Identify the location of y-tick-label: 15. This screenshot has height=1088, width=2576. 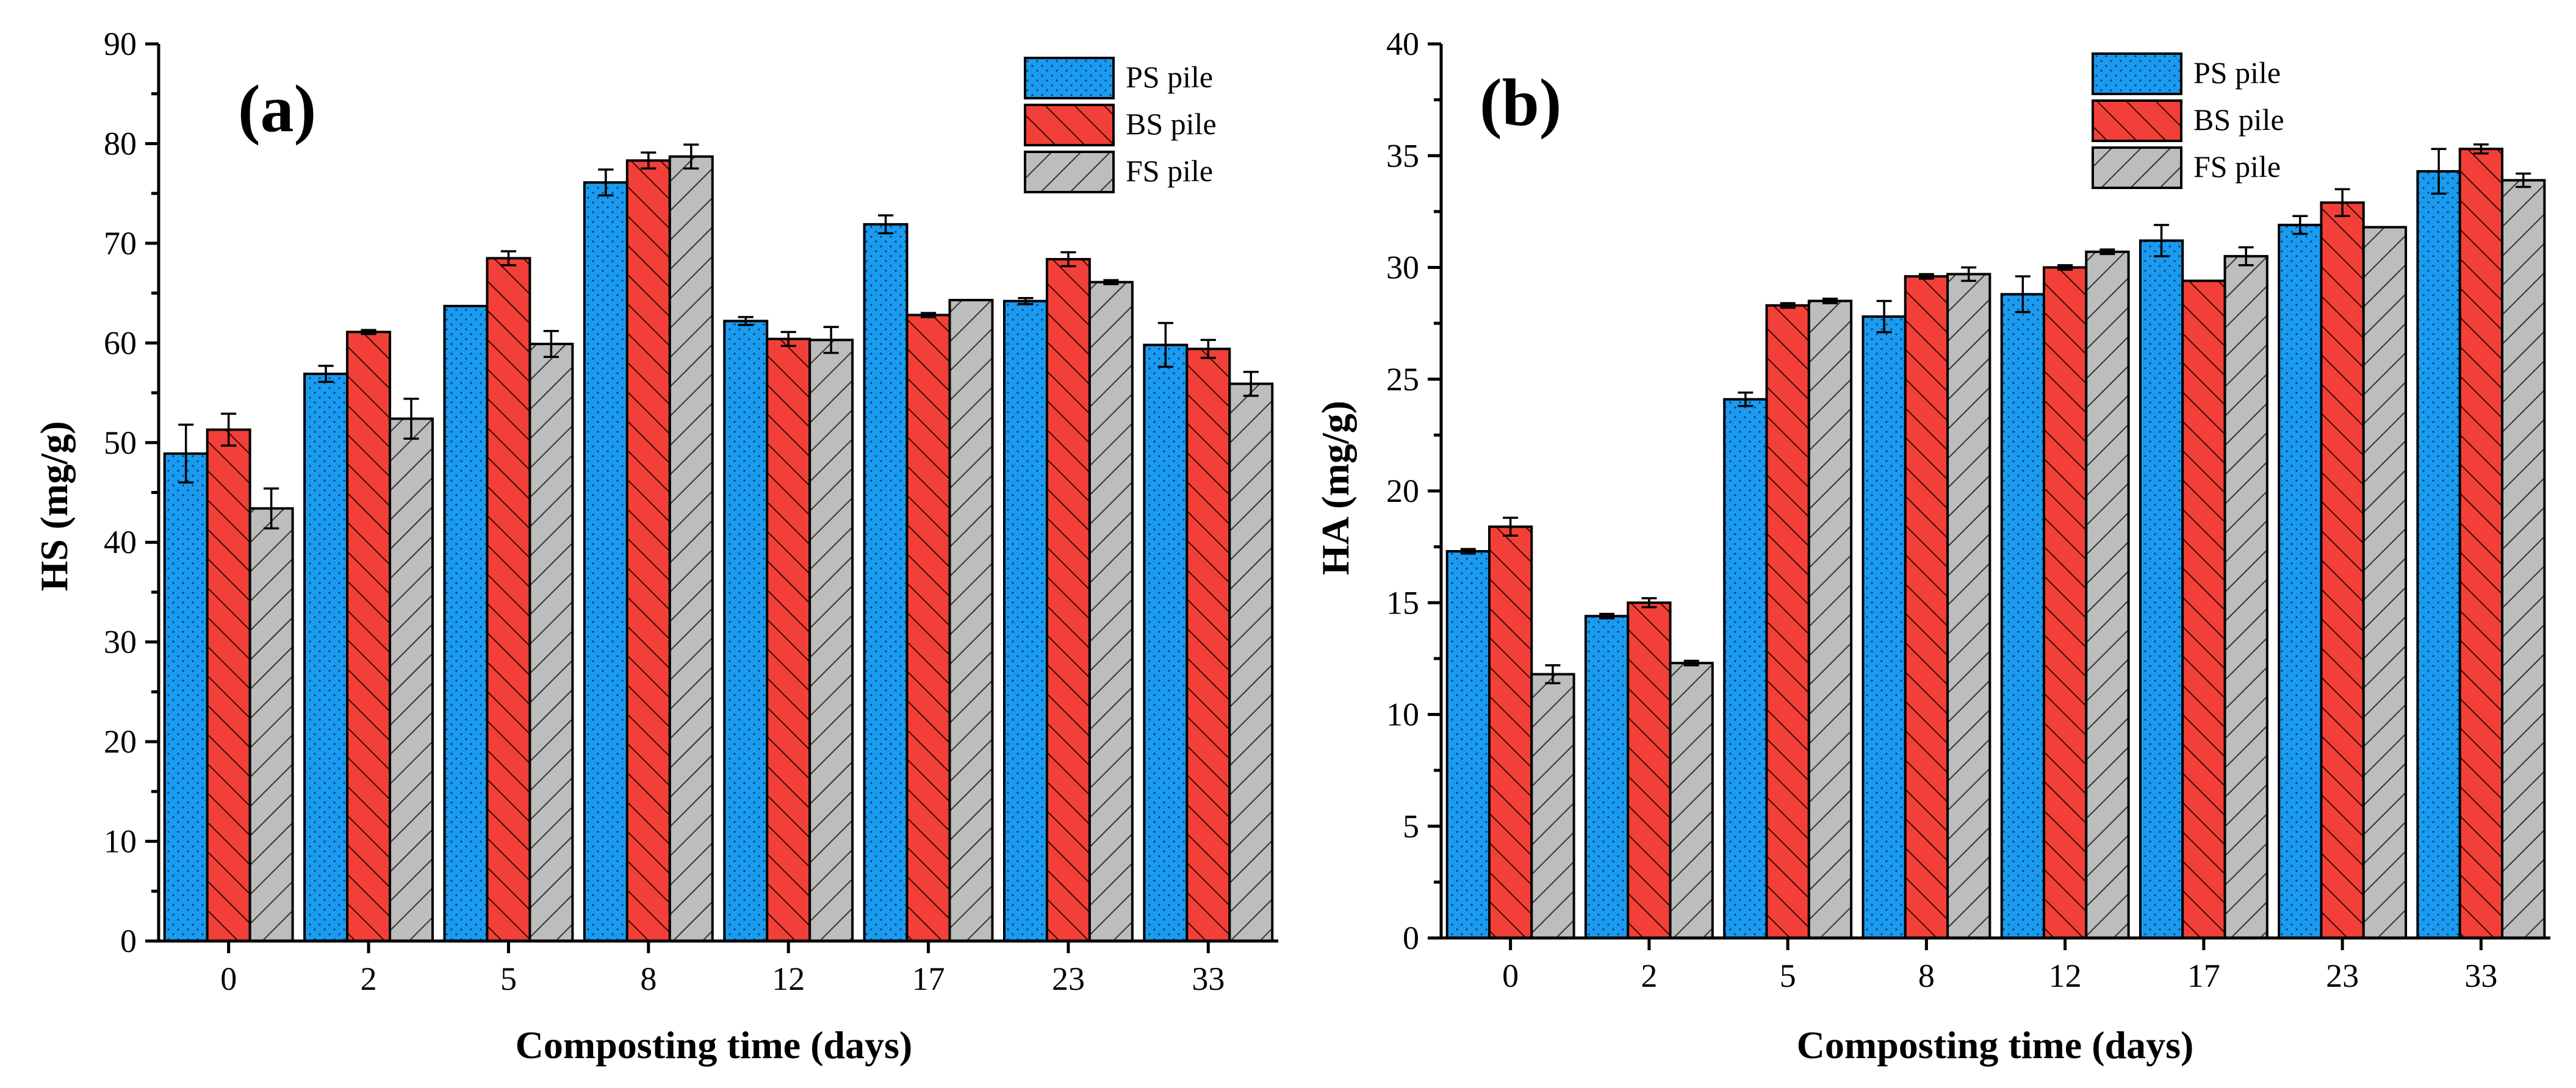
(1402, 602).